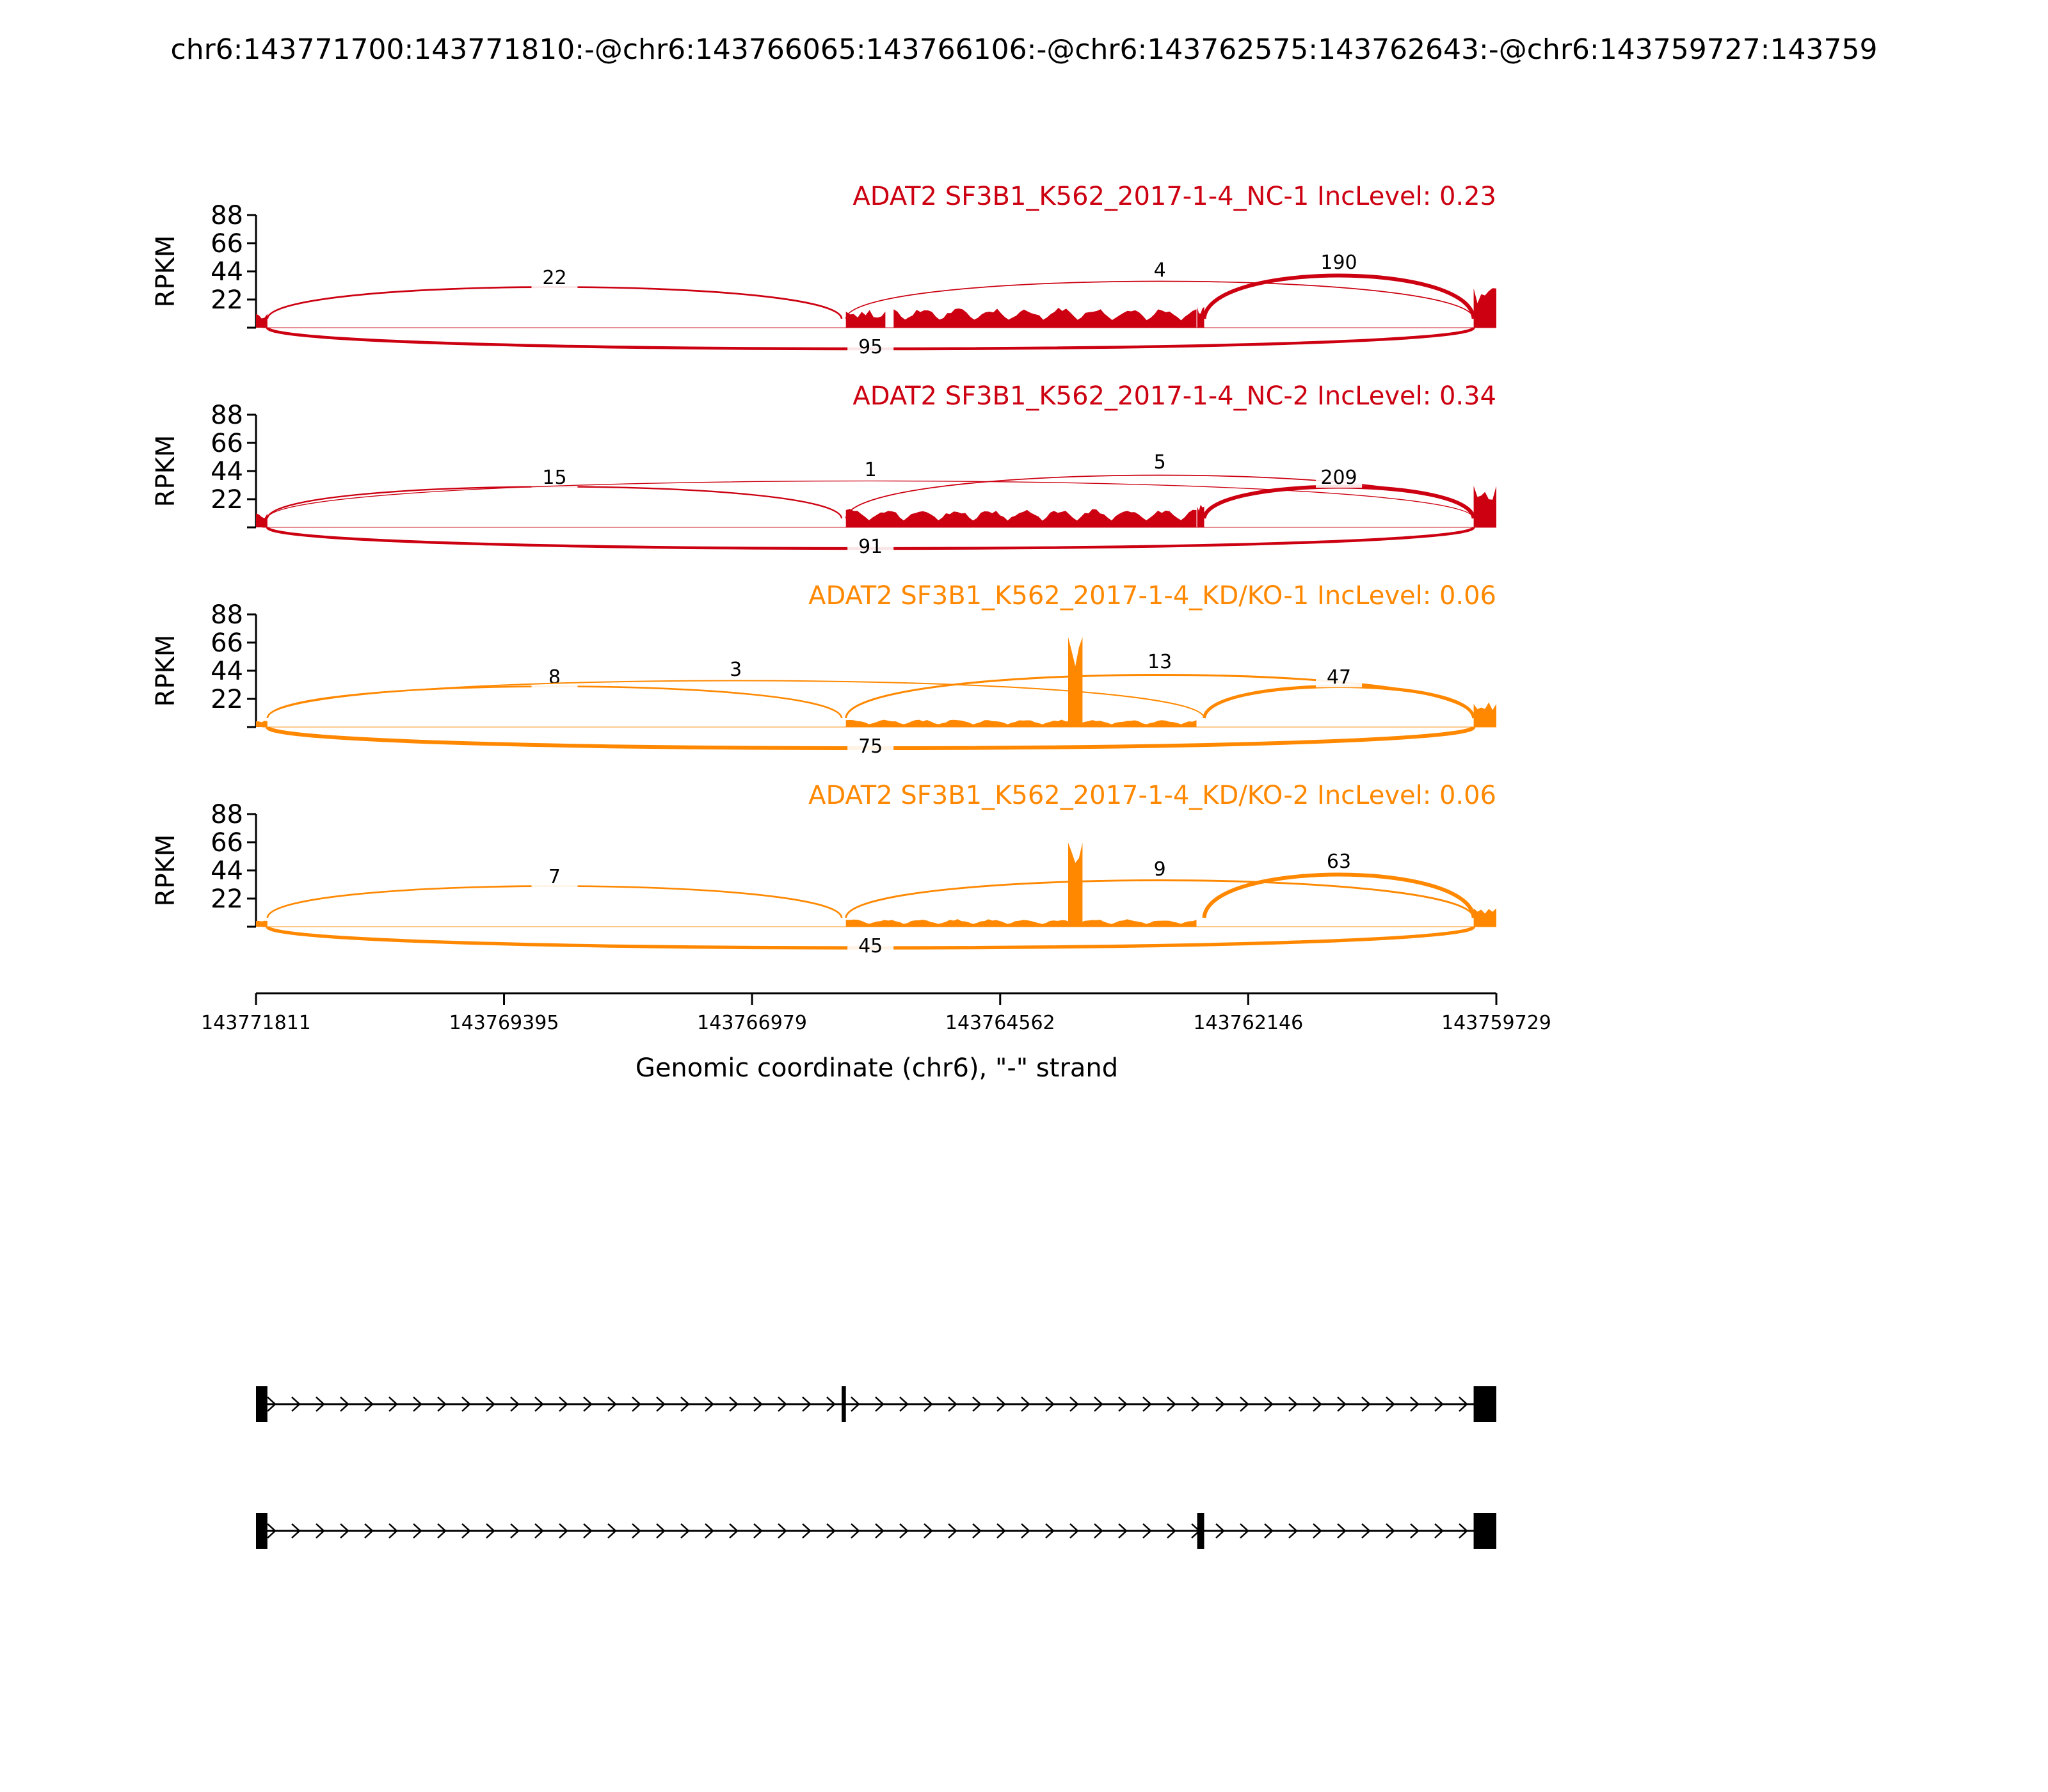 Image resolution: width=2048 pixels, height=1792 pixels. I want to click on isoform-track, so click(876, 1531).